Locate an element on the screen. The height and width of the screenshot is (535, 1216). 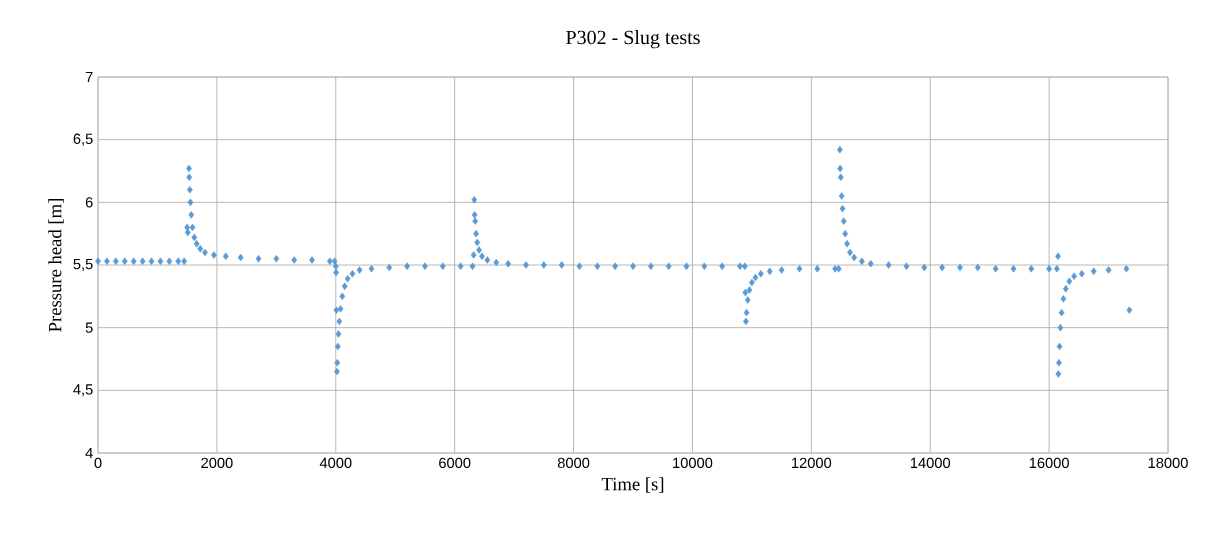
x-tick-label: 6000 is located at coordinates (455, 463).